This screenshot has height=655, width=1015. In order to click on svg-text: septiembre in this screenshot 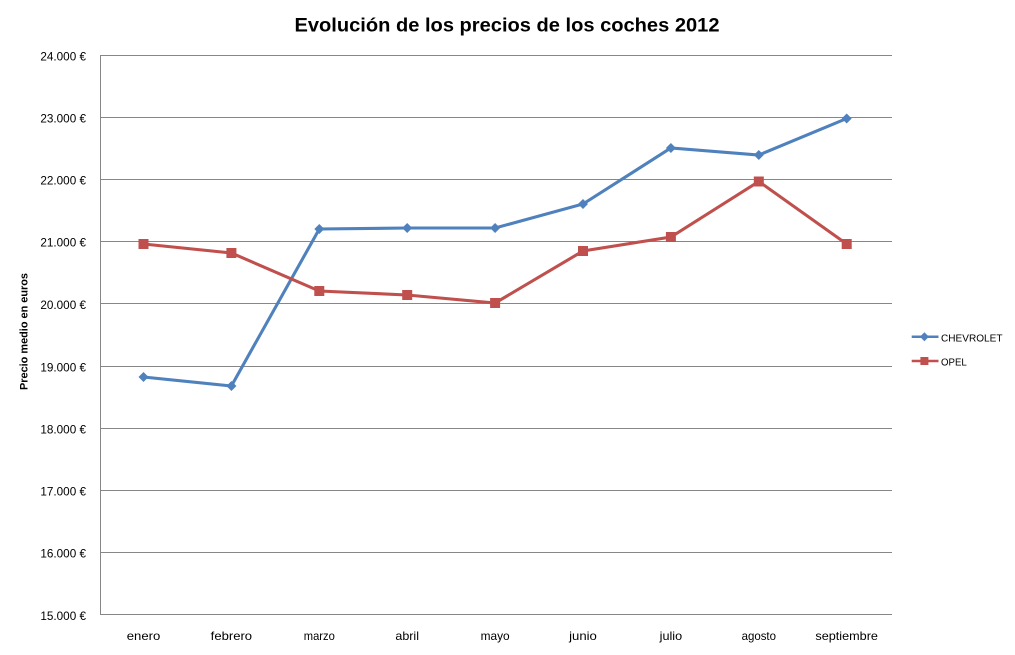, I will do `click(846, 636)`.